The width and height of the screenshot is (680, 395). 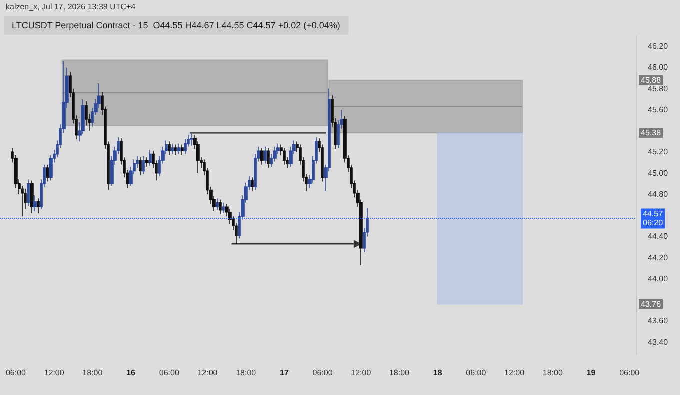 I want to click on y-tick-label: 44.80, so click(x=658, y=194).